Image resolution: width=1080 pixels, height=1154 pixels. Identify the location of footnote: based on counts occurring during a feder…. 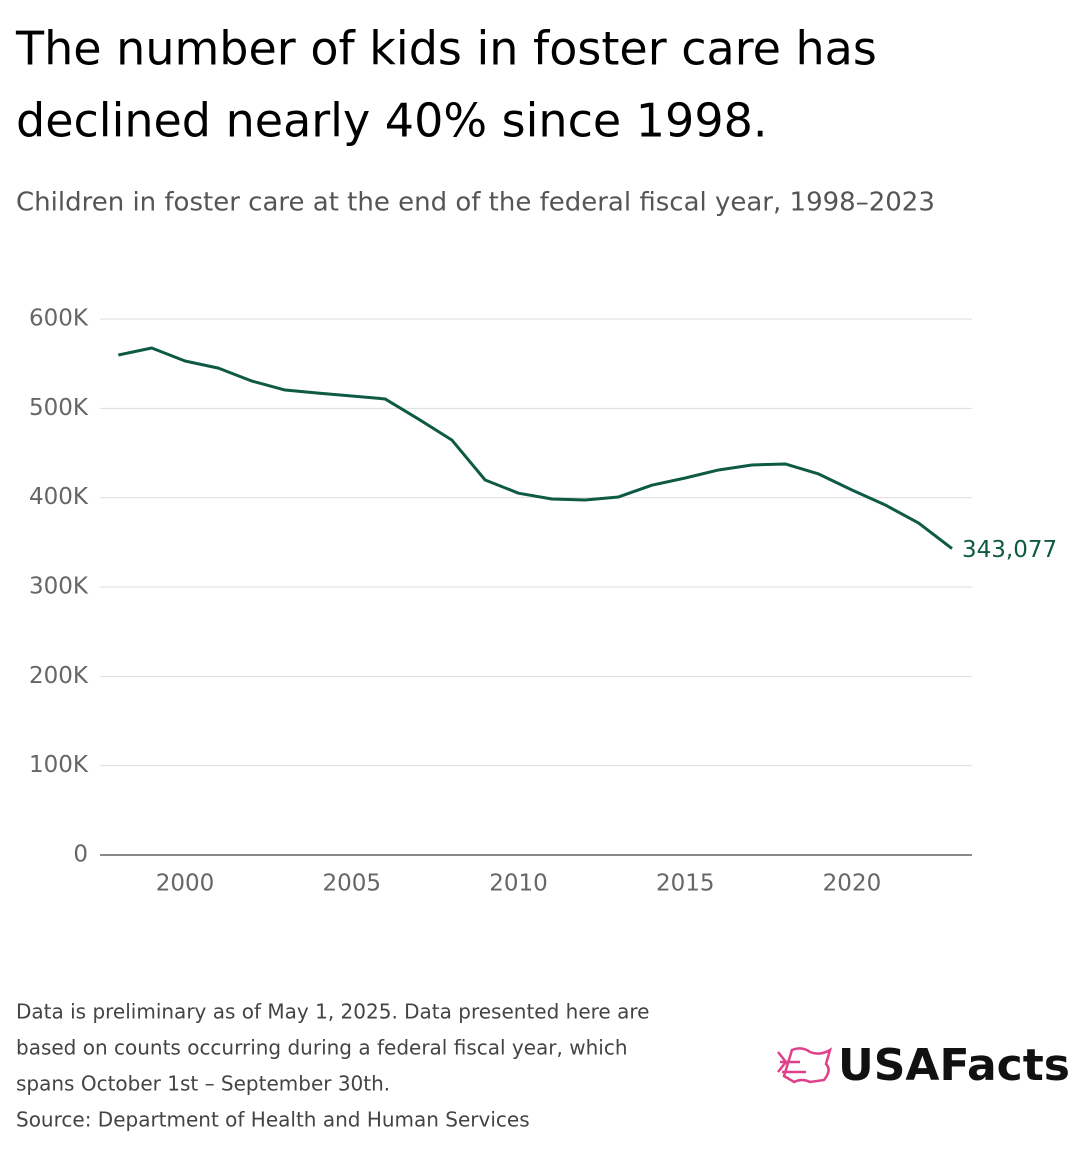
(322, 1048).